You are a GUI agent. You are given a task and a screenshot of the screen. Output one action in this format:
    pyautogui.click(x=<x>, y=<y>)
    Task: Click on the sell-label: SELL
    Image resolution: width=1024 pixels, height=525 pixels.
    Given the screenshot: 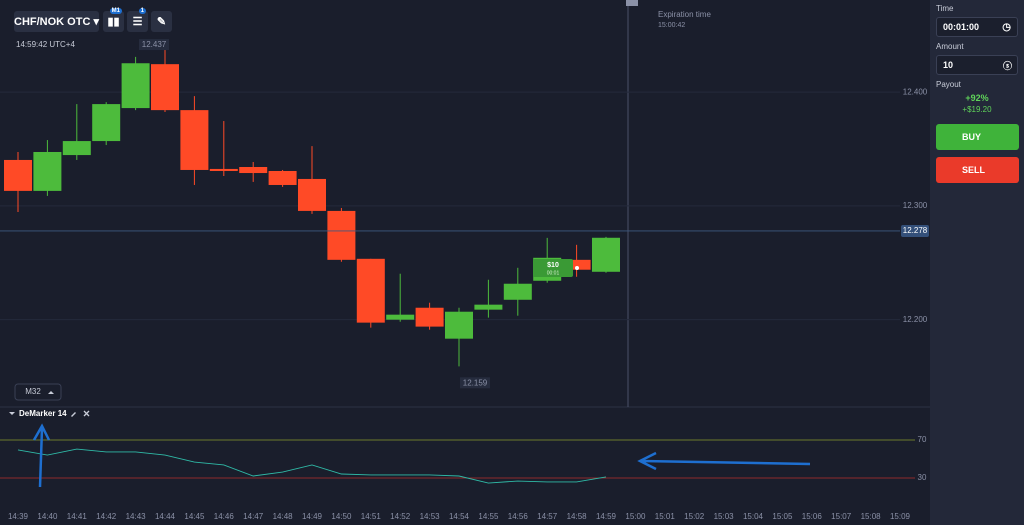 What is the action you would take?
    pyautogui.click(x=974, y=170)
    